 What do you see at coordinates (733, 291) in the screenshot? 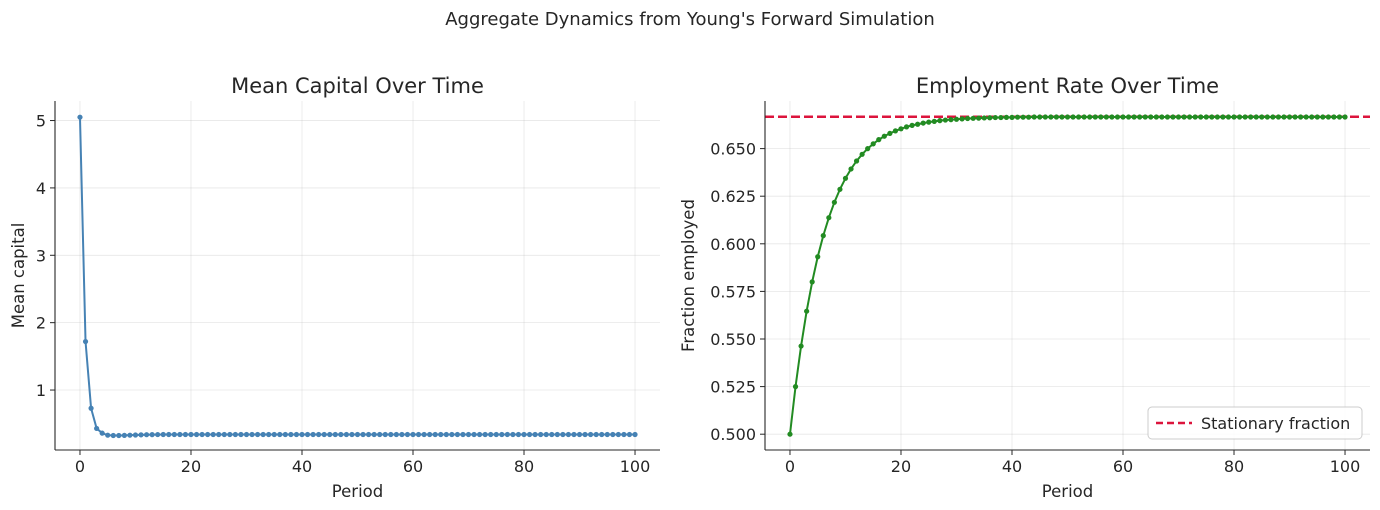
I see `y-tick-label: 0.575` at bounding box center [733, 291].